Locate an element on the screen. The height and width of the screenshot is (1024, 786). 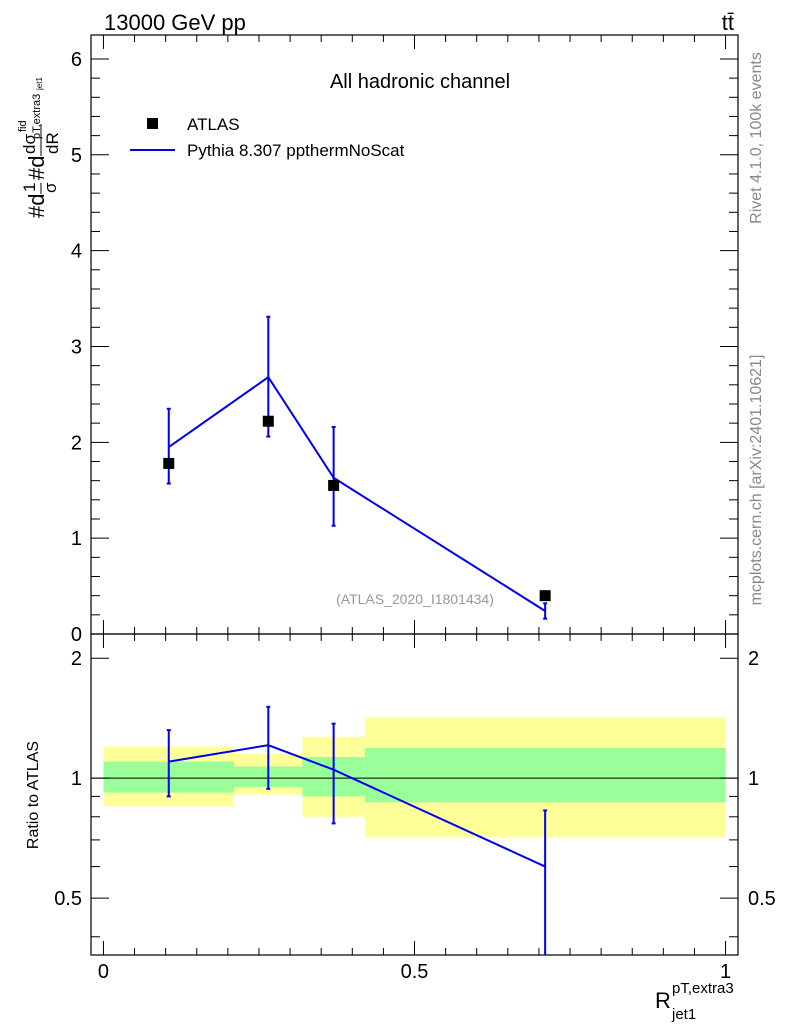
y-axis-label-ratio: Ratio to ATLAS is located at coordinates (33, 795).